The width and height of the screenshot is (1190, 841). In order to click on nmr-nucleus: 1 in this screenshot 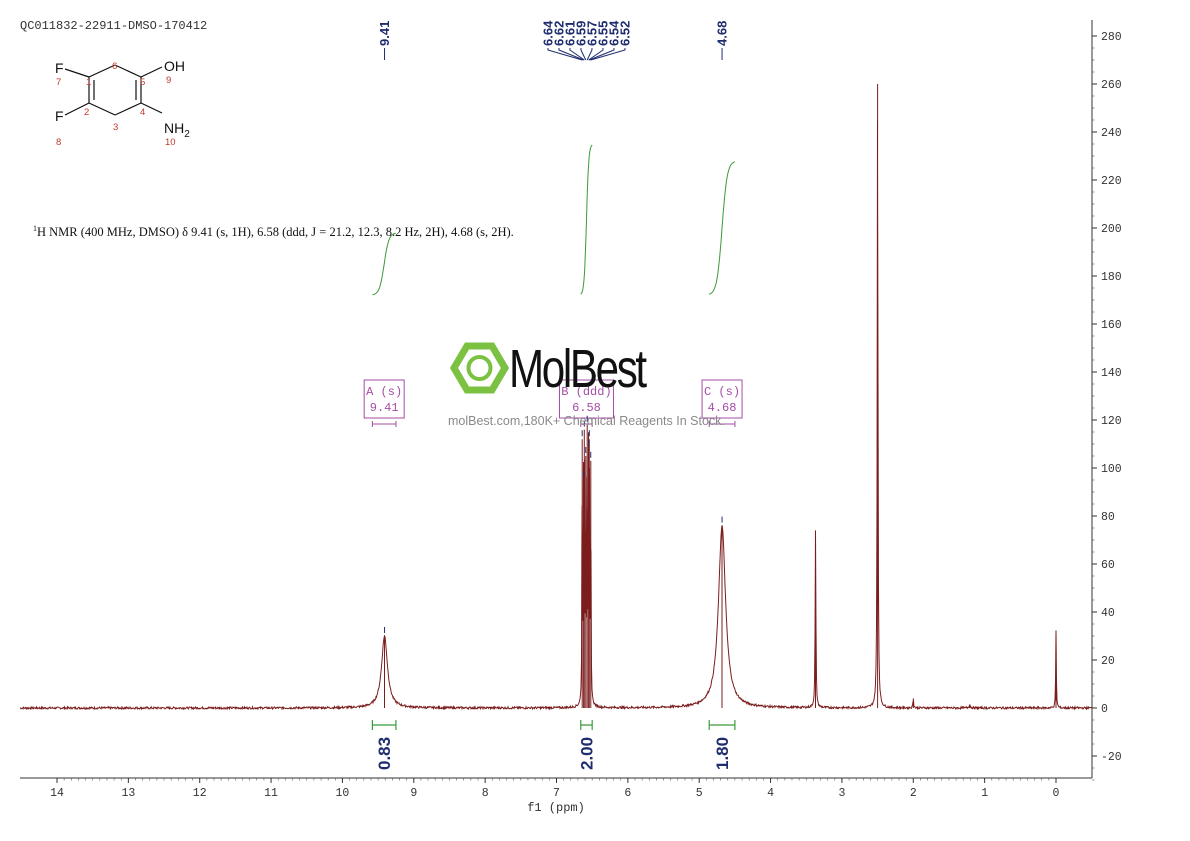, I will do `click(35, 228)`.